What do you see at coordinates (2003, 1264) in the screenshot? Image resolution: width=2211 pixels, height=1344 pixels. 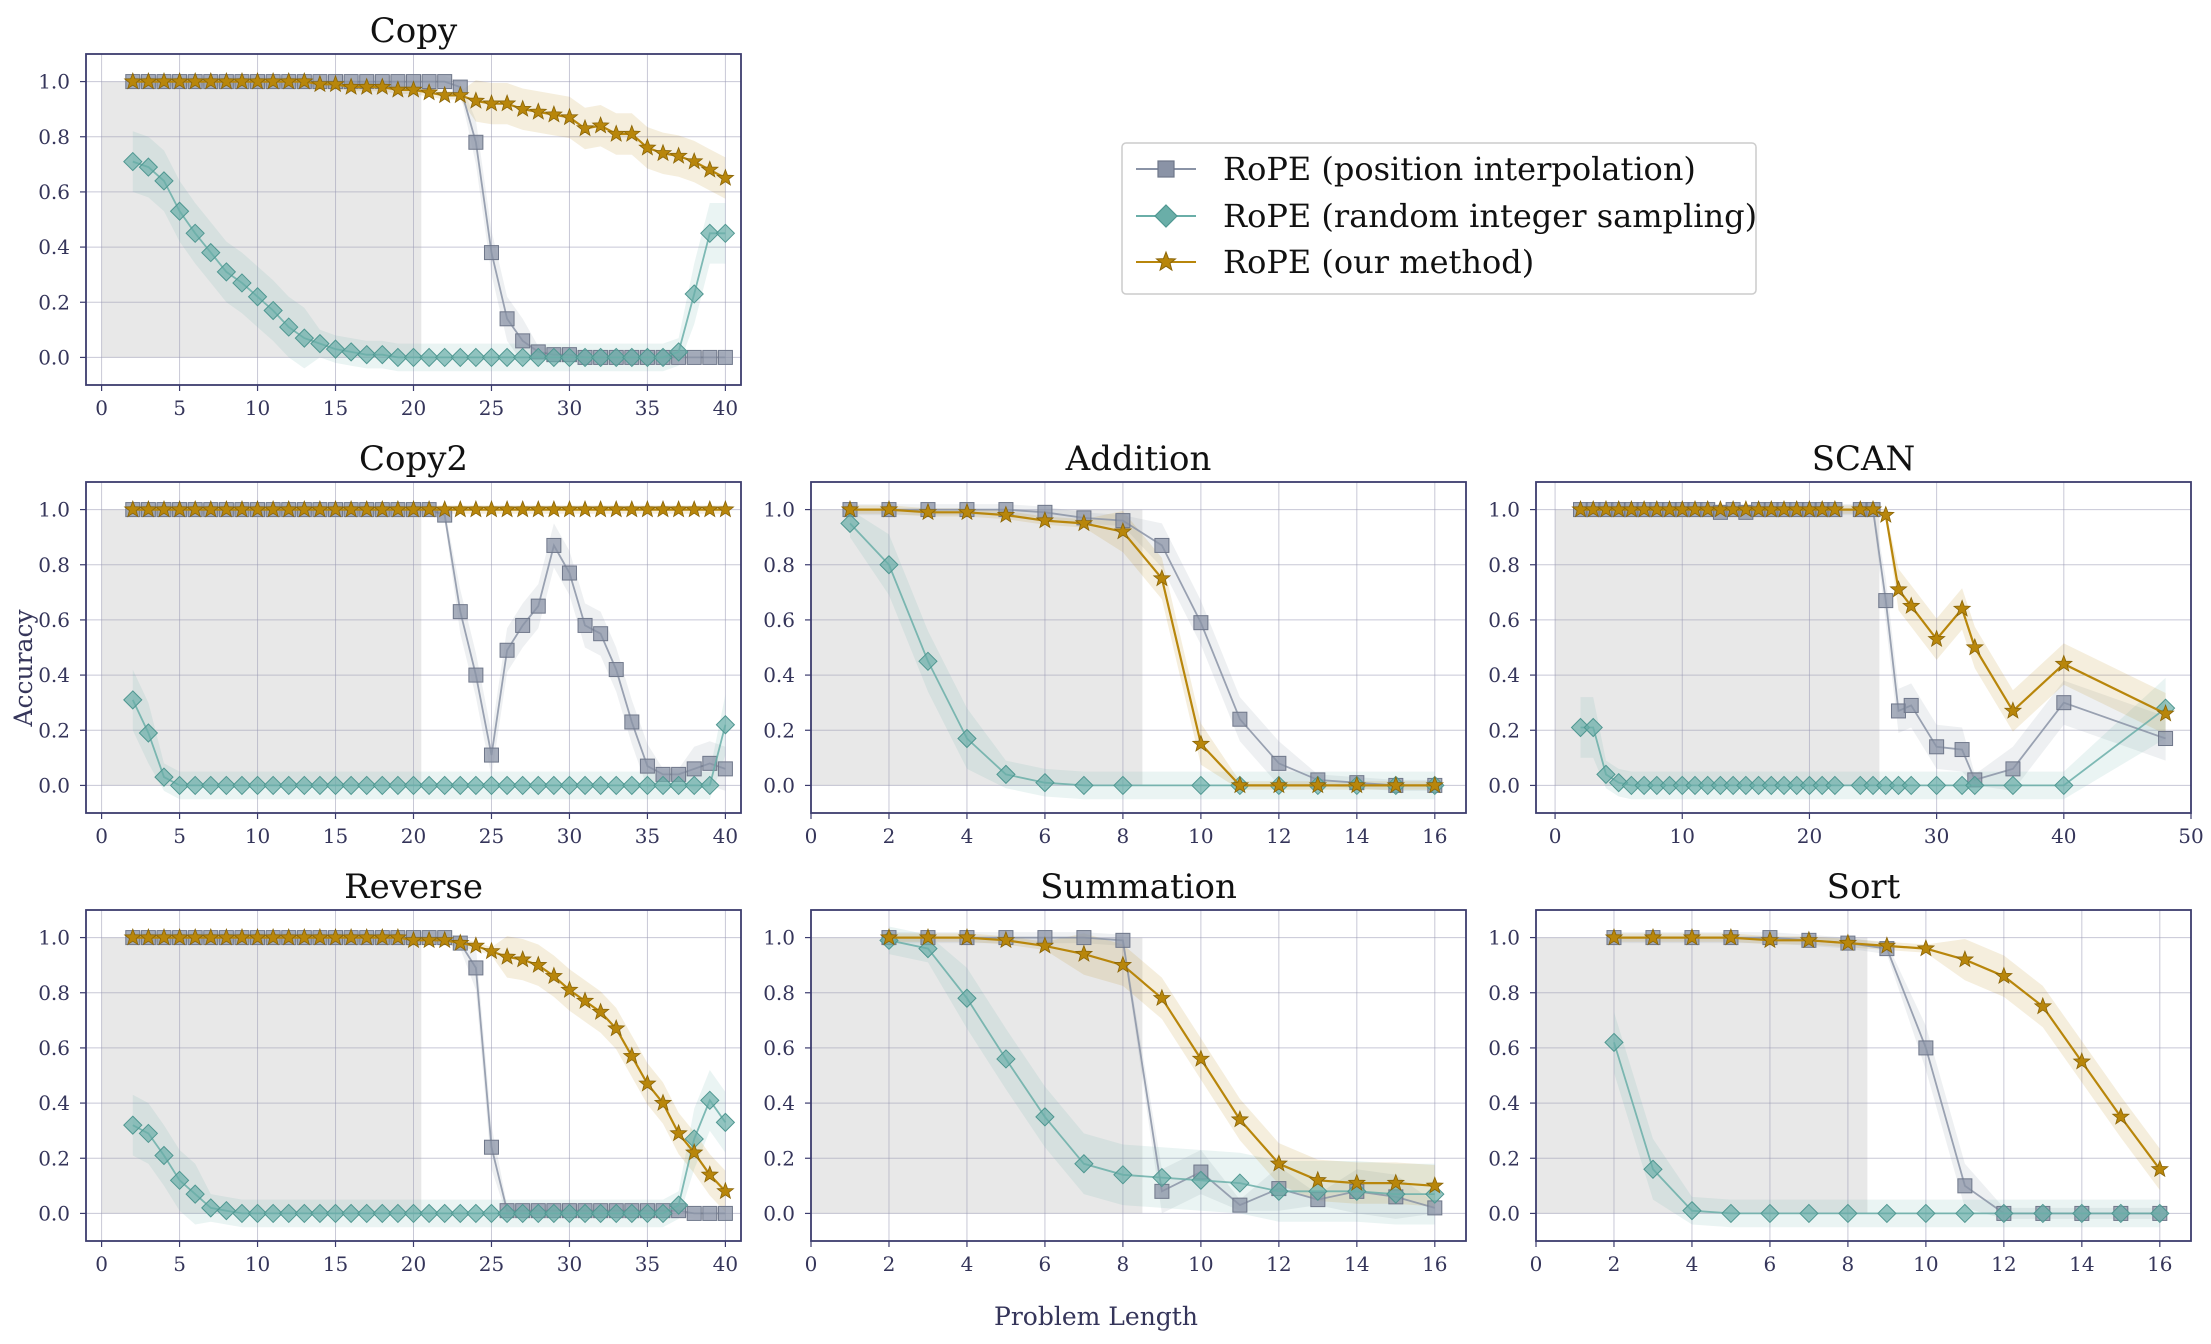 I see `x-tick-label: 12` at bounding box center [2003, 1264].